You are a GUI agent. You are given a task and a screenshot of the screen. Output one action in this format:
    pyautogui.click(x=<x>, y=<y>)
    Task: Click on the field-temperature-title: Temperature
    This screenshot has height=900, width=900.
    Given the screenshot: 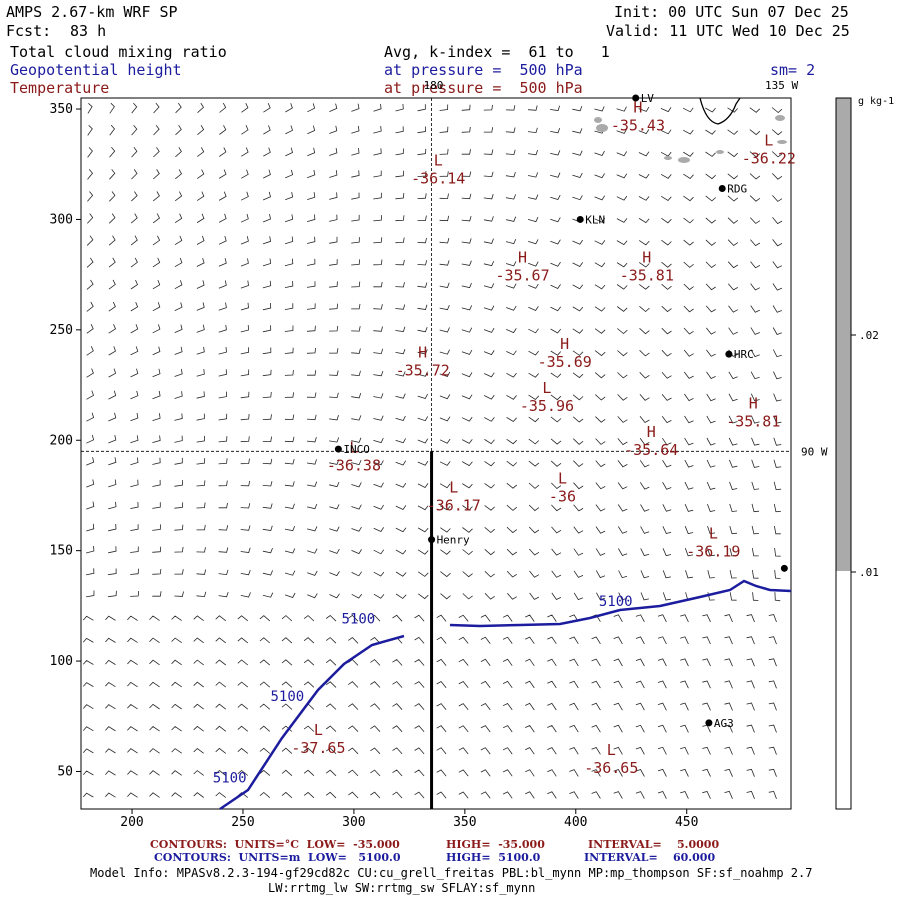 What is the action you would take?
    pyautogui.click(x=60, y=88)
    